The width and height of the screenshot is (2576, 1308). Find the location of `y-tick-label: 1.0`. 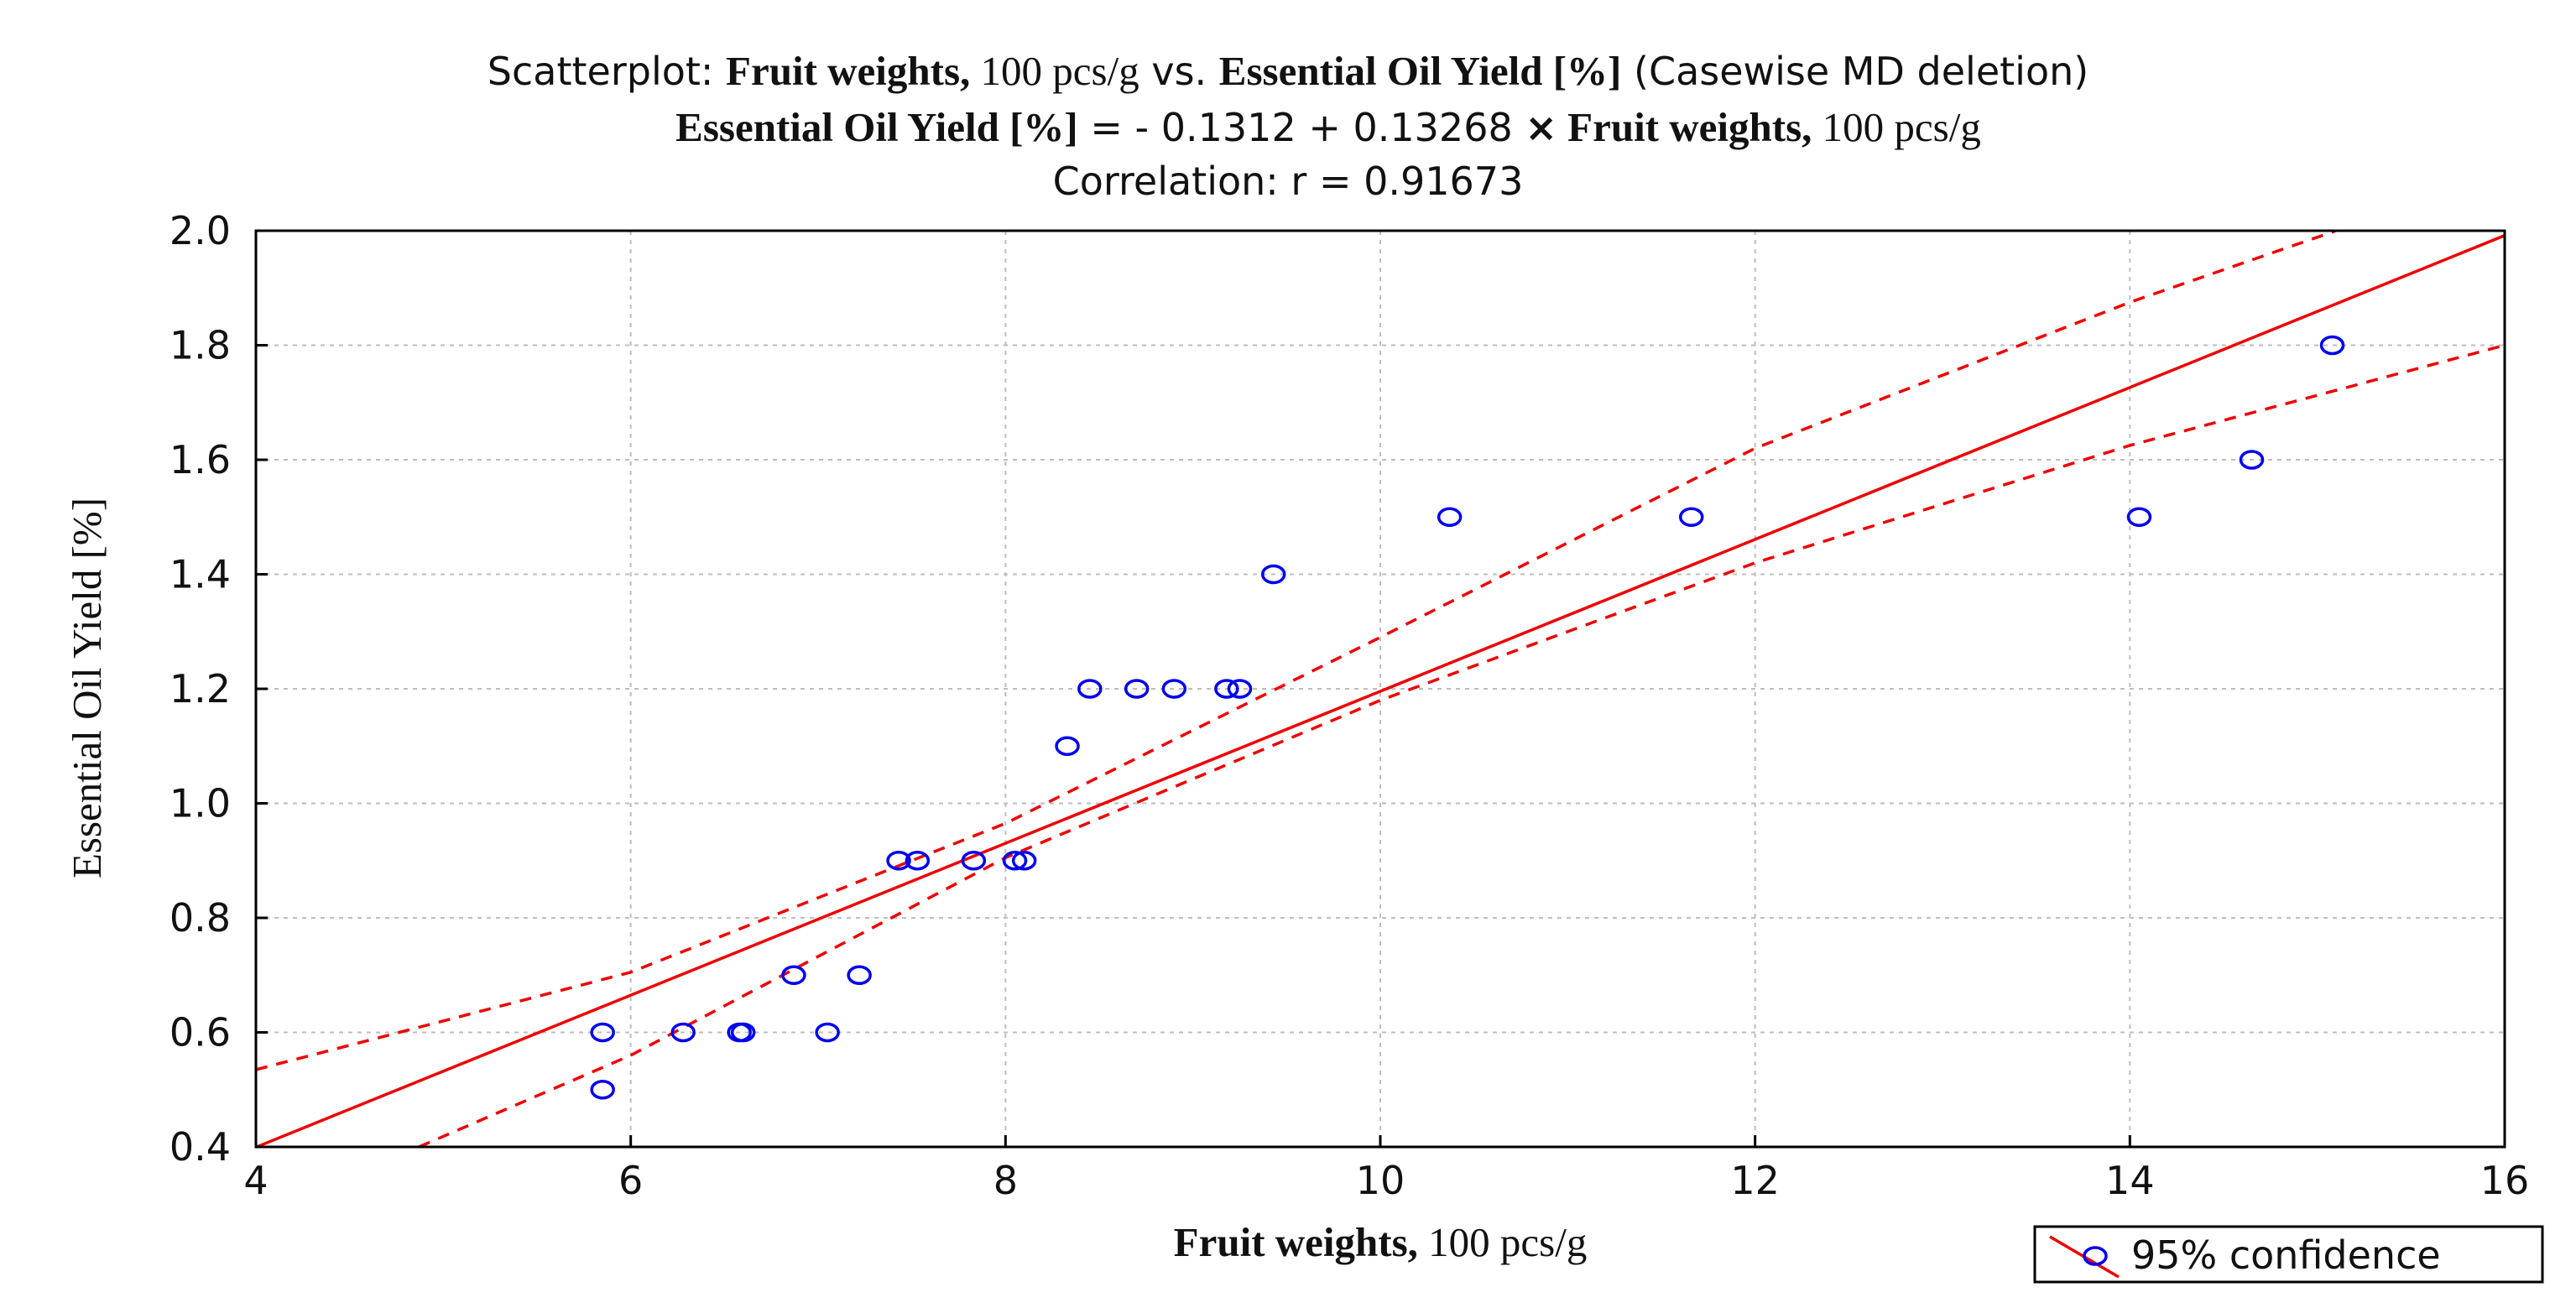

y-tick-label: 1.0 is located at coordinates (200, 803).